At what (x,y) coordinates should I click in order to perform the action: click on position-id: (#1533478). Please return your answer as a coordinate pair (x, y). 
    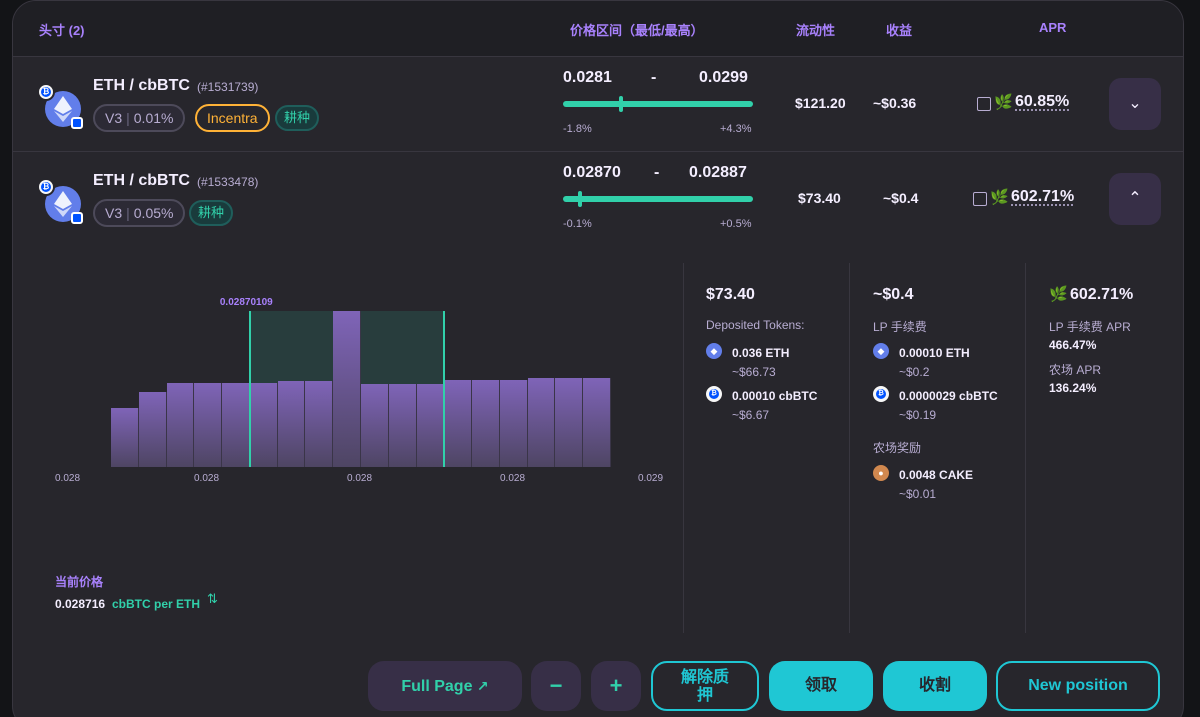
    Looking at the image, I should click on (228, 182).